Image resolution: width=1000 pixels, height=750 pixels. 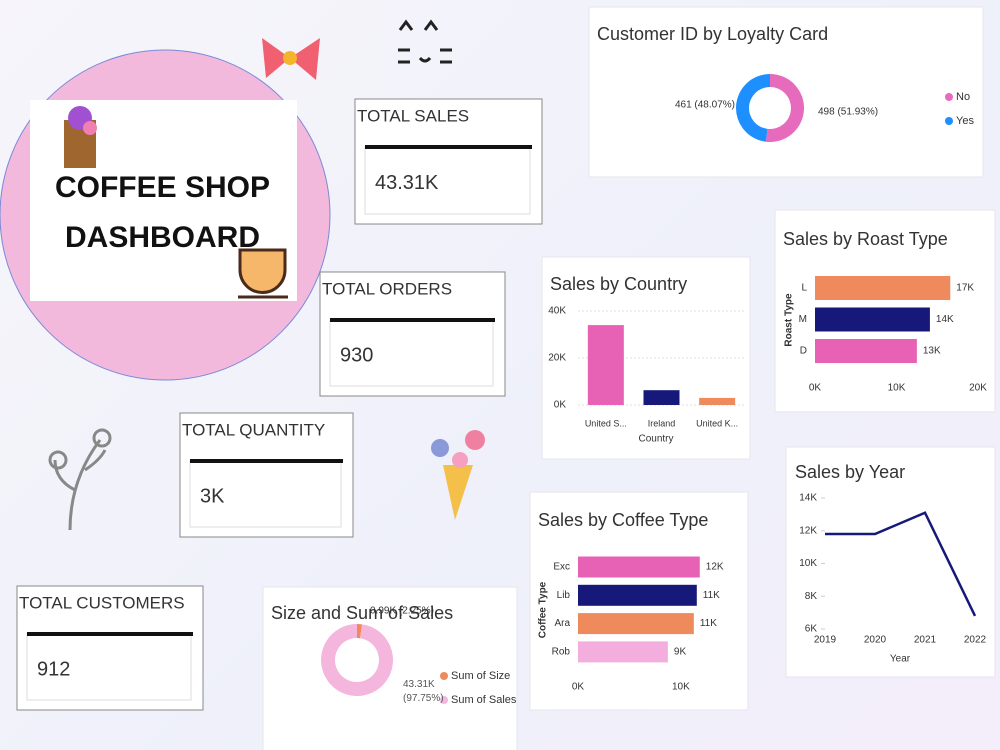 What do you see at coordinates (557, 311) in the screenshot?
I see `y-tick-label: 40K` at bounding box center [557, 311].